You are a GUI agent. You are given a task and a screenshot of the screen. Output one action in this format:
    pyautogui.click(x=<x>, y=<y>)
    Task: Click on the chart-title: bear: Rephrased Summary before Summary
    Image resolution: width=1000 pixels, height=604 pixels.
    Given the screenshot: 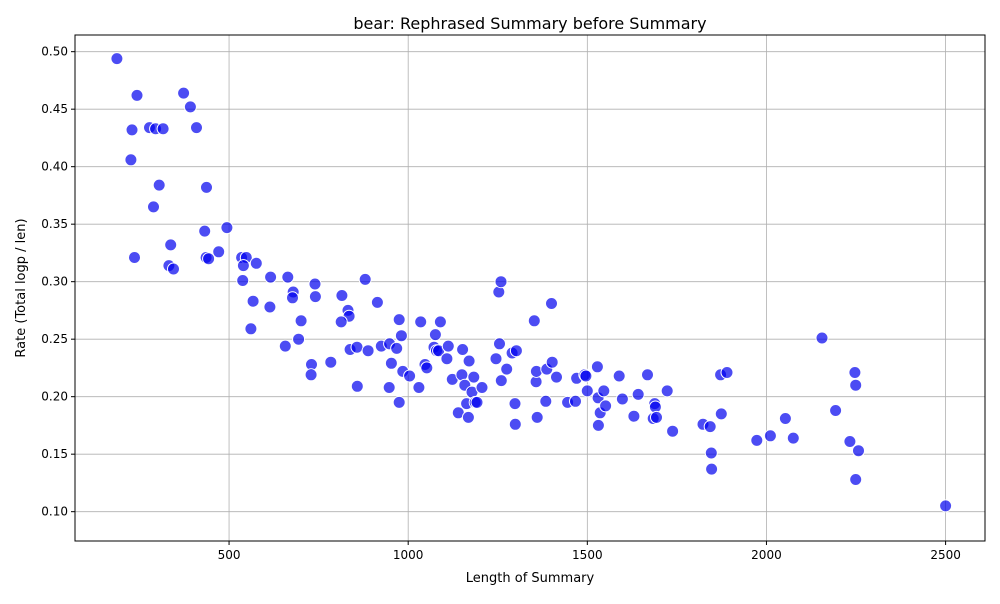 What is the action you would take?
    pyautogui.click(x=529, y=23)
    